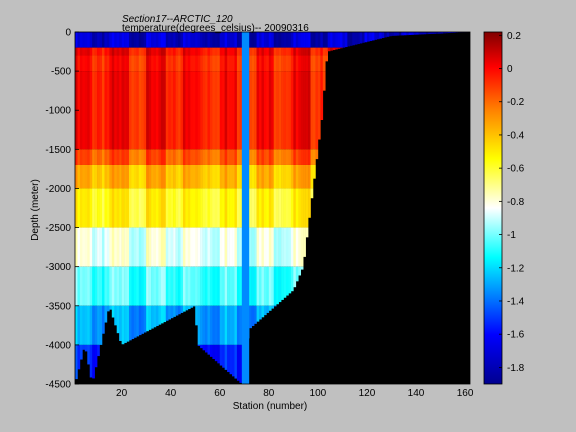  What do you see at coordinates (504, 208) in the screenshot?
I see `colorbar: 0.2 0 -0.2 -0.4 -0.6 -0.8 -1 -1.2 -1.4 -1.6 -1.8` at bounding box center [504, 208].